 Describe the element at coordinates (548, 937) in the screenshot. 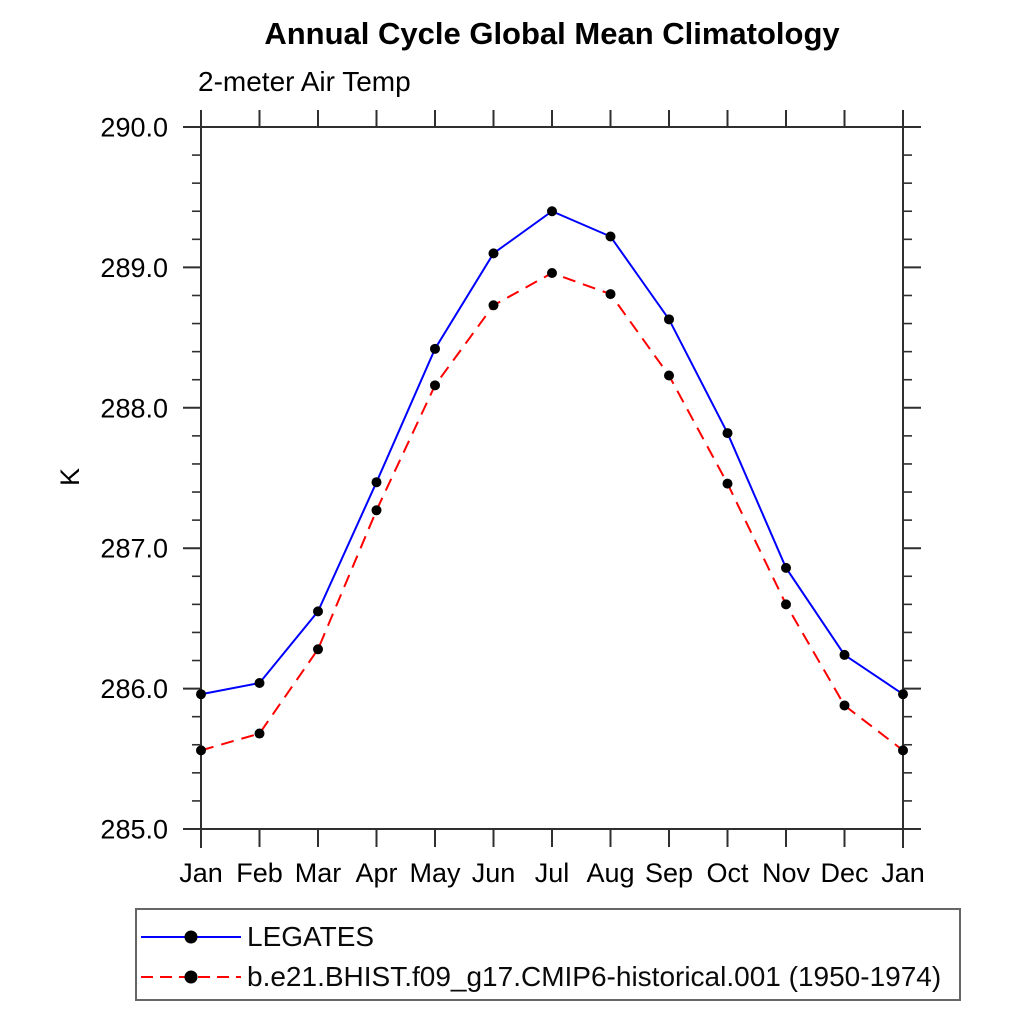

I see `legend-item-legates: LEGATES` at that location.